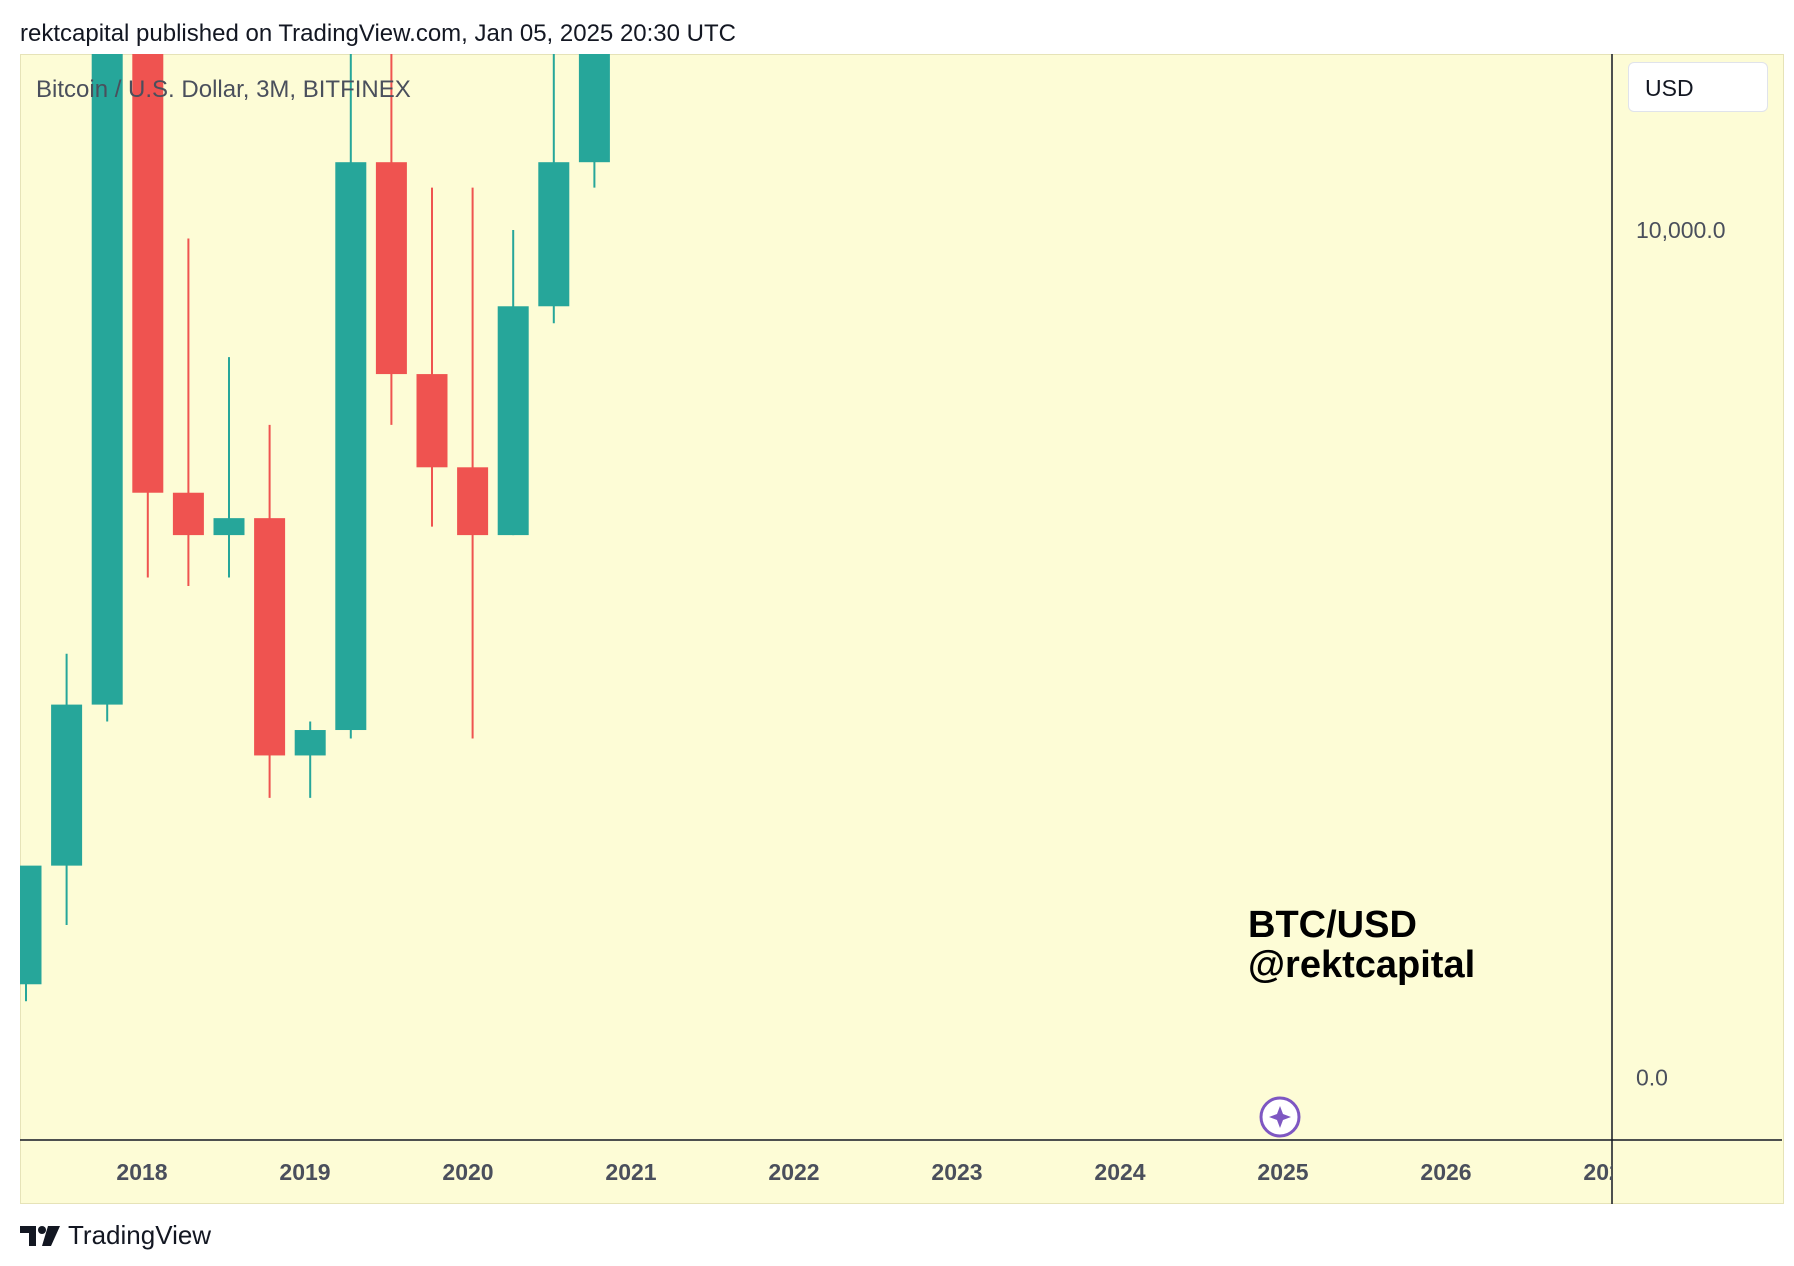  What do you see at coordinates (1681, 230) in the screenshot?
I see `price-tick-label: 10,000.0` at bounding box center [1681, 230].